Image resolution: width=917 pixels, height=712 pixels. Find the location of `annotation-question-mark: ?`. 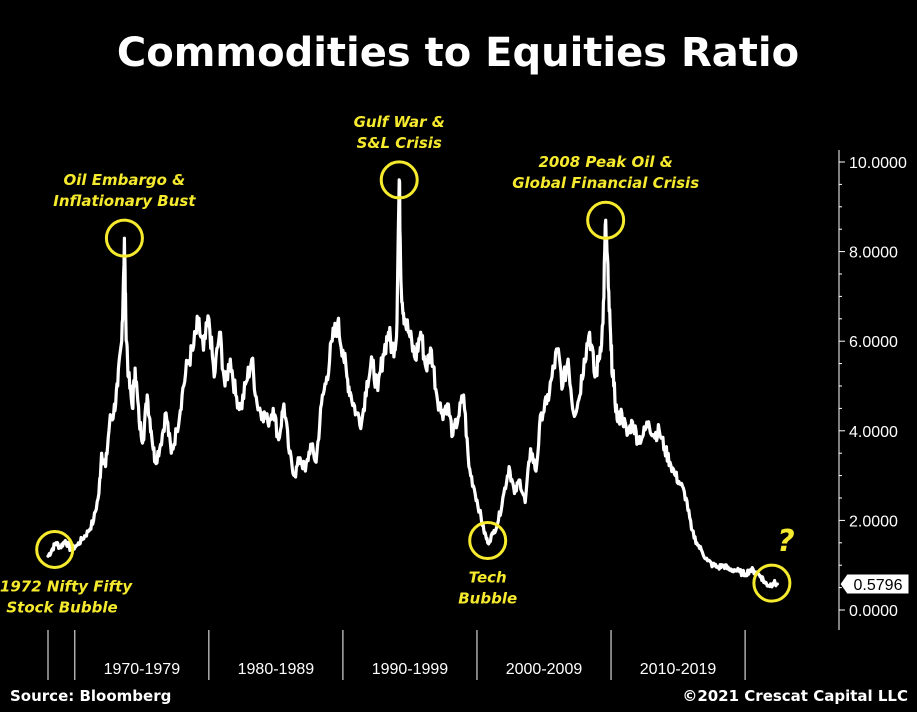

annotation-question-mark: ? is located at coordinates (785, 541).